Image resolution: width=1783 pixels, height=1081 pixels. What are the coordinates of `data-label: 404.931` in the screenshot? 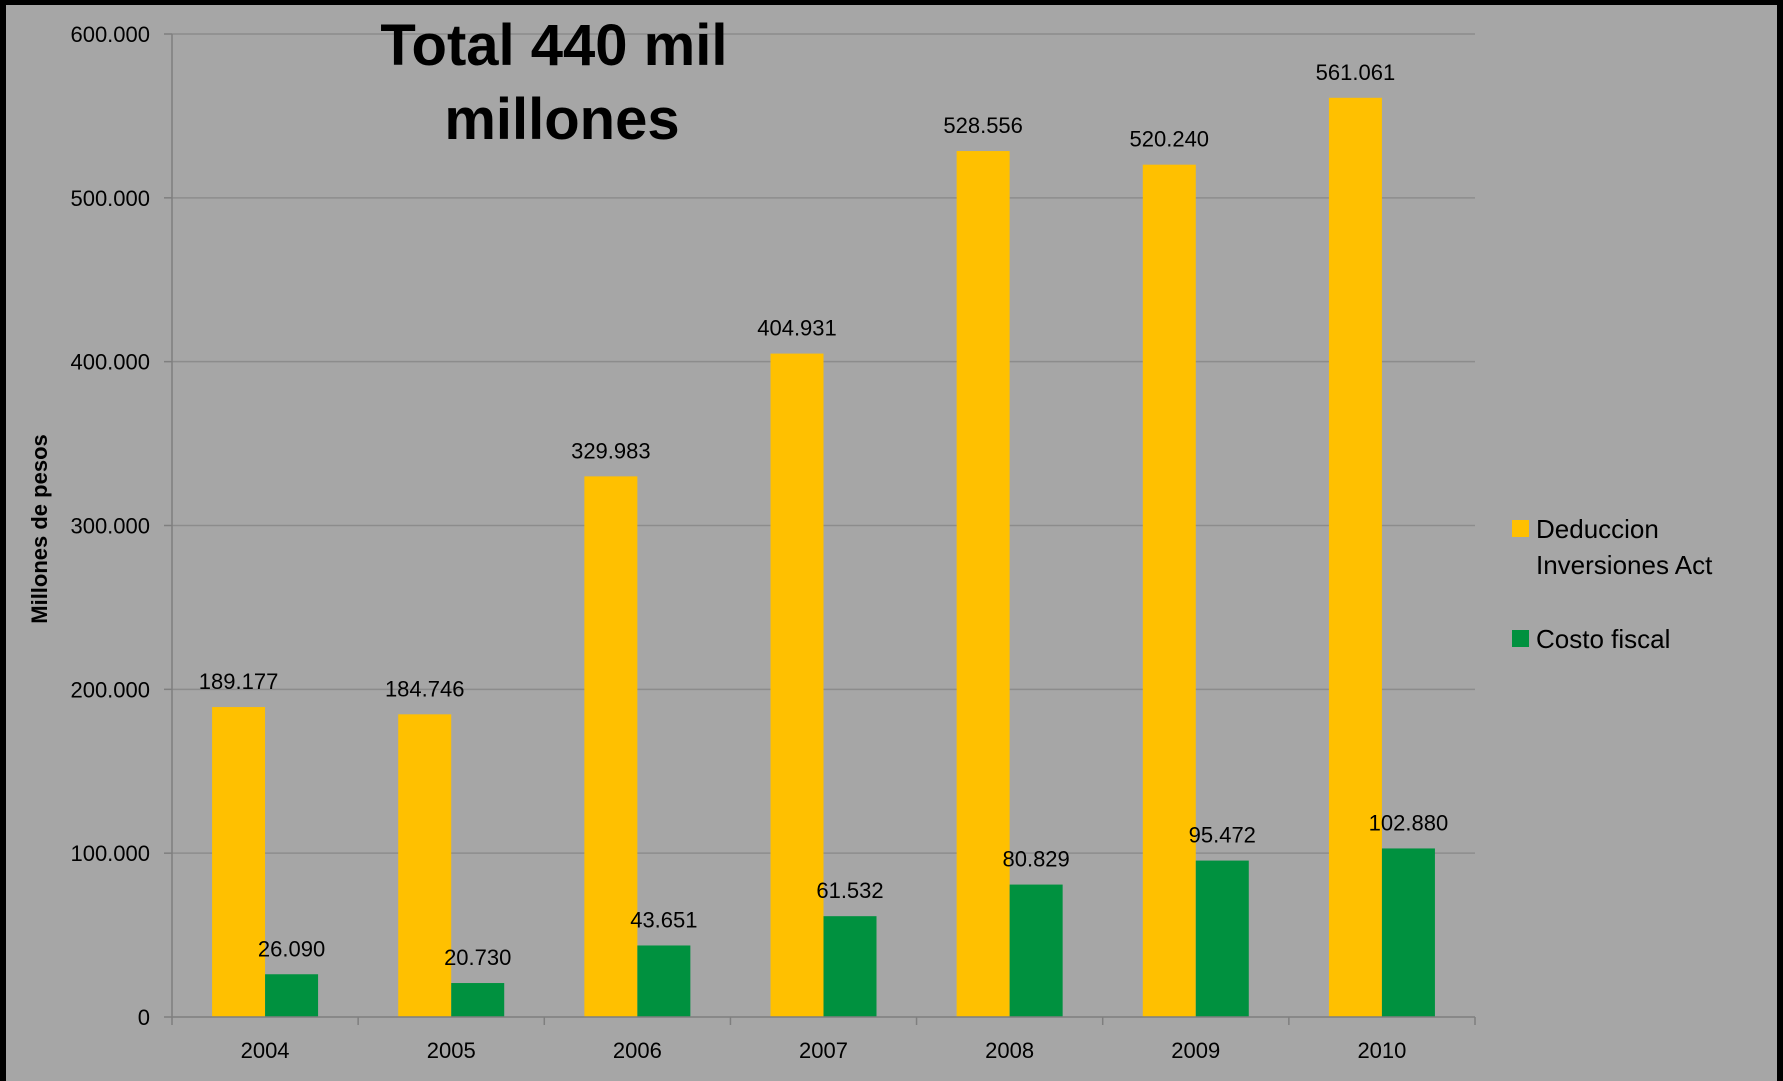 It's located at (797, 328).